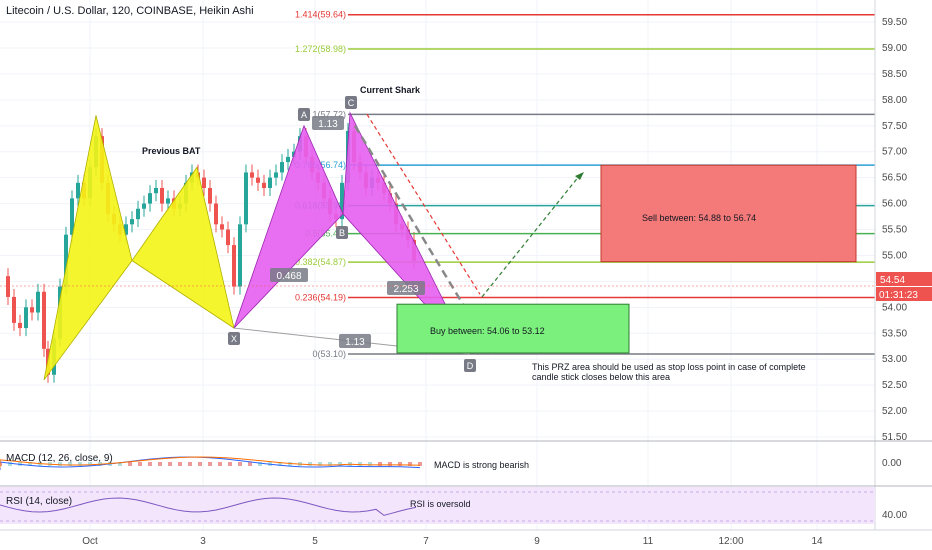 Image resolution: width=932 pixels, height=550 pixels. I want to click on time-tick: 12:00, so click(730, 541).